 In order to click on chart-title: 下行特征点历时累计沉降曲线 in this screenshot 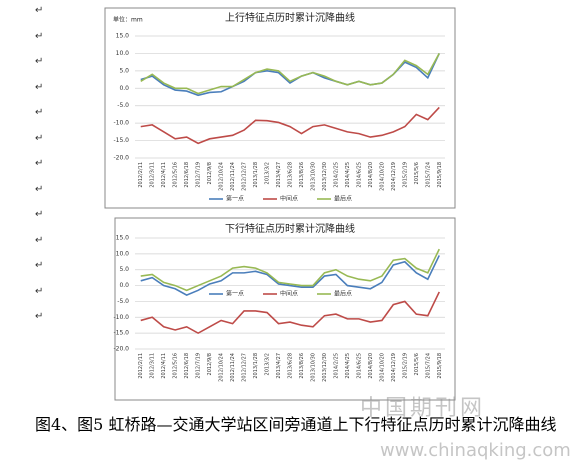, I will do `click(290, 228)`.